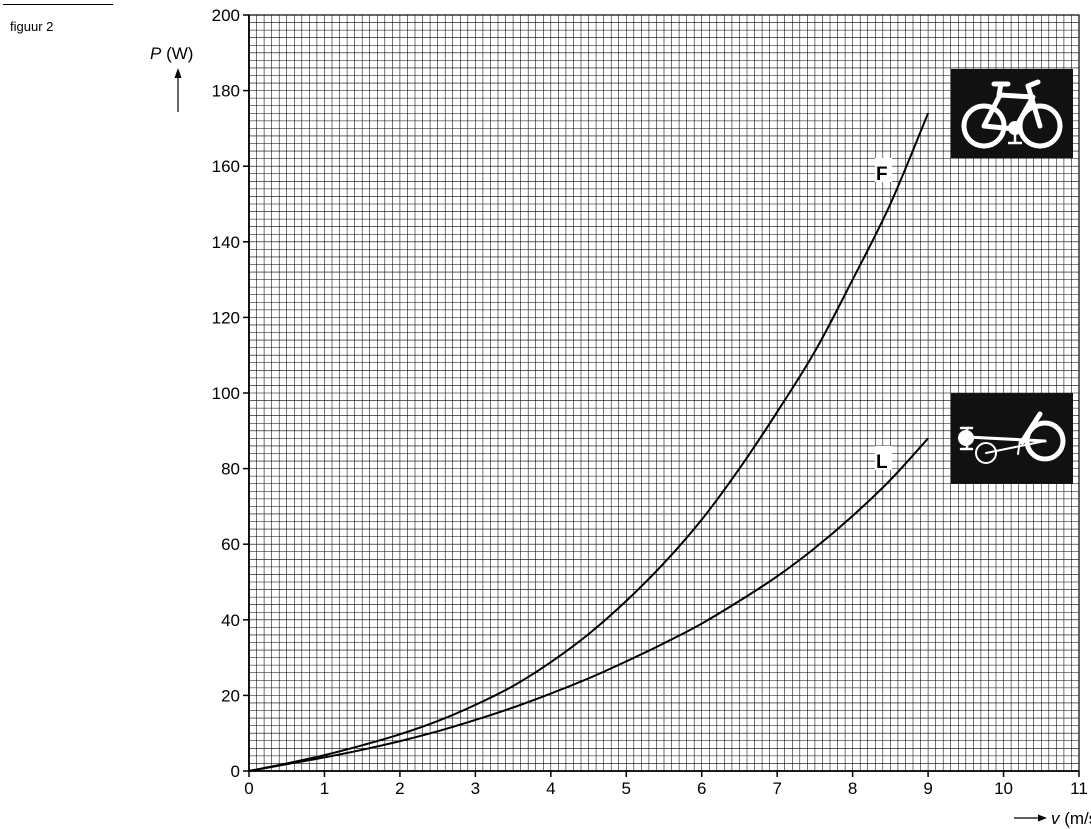 This screenshot has width=1091, height=829. What do you see at coordinates (324, 788) in the screenshot?
I see `x-tick-label: 1` at bounding box center [324, 788].